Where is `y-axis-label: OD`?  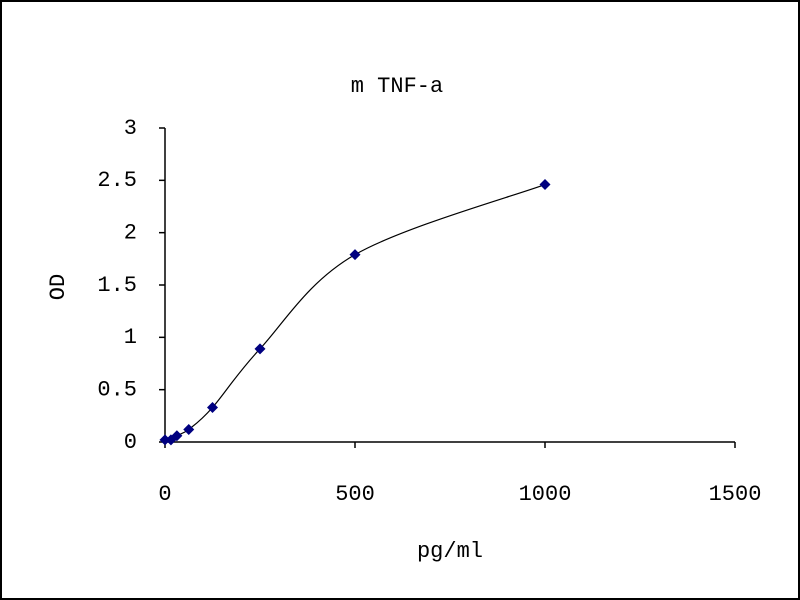
y-axis-label: OD is located at coordinates (58, 287).